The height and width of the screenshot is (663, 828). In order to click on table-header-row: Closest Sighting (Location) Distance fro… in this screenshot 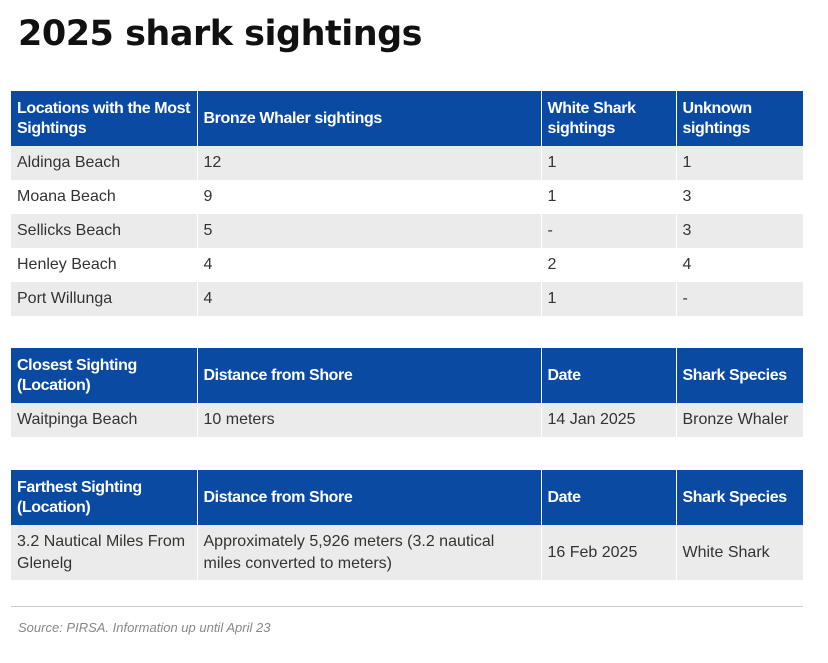, I will do `click(407, 375)`.